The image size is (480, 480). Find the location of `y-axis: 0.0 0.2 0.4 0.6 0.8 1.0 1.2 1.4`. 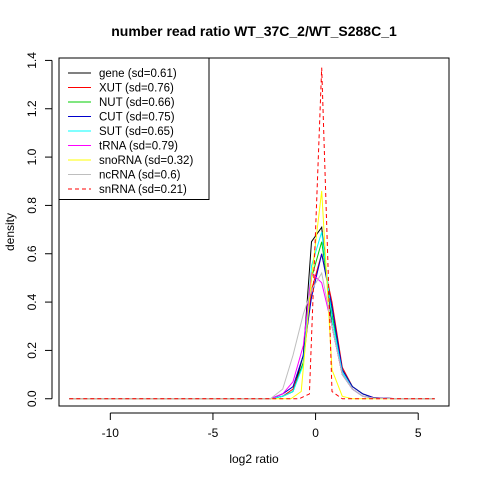

y-axis: 0.0 0.2 0.4 0.6 0.8 1.0 1.2 1.4 is located at coordinates (39, 229).